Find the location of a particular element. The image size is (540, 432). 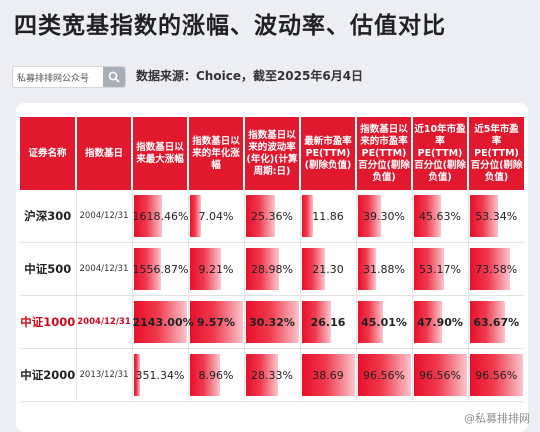

value-cell: 73.58% is located at coordinates (496, 269).